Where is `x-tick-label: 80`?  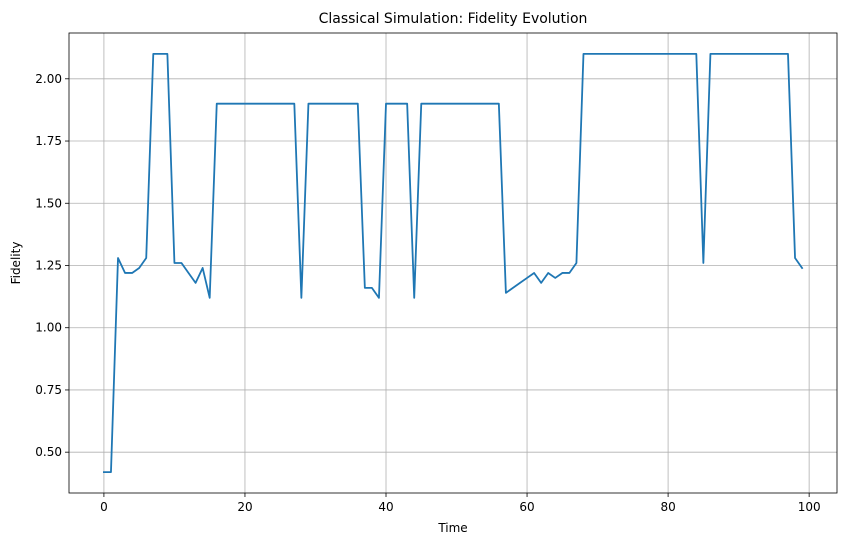
x-tick-label: 80 is located at coordinates (667, 507).